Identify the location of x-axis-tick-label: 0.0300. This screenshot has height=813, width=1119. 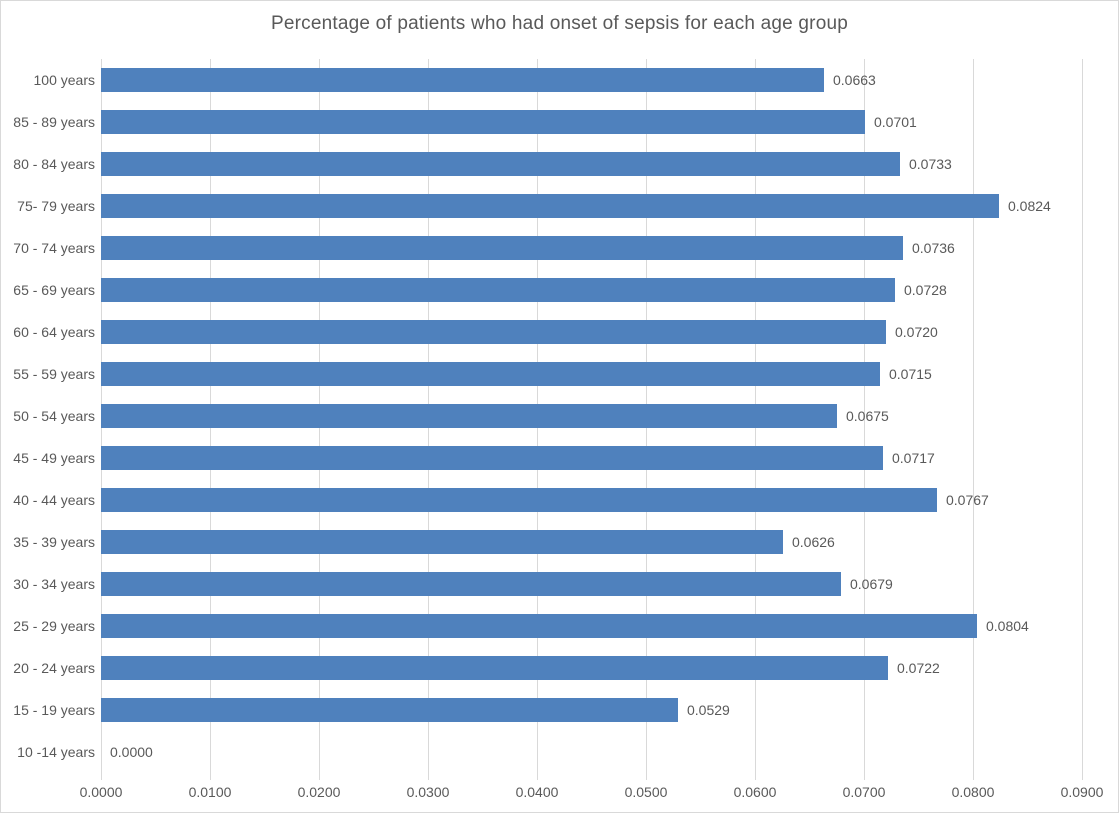
(428, 792).